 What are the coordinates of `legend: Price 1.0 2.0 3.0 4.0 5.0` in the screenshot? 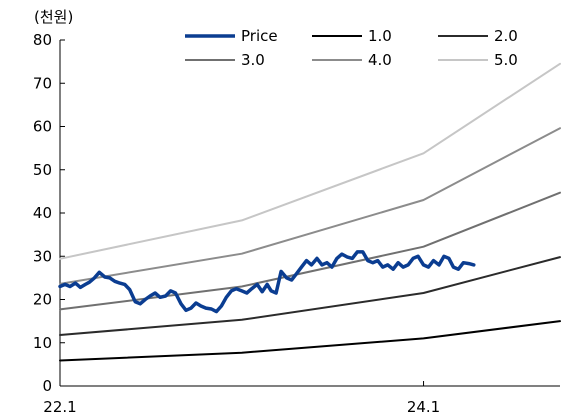 It's located at (351, 48).